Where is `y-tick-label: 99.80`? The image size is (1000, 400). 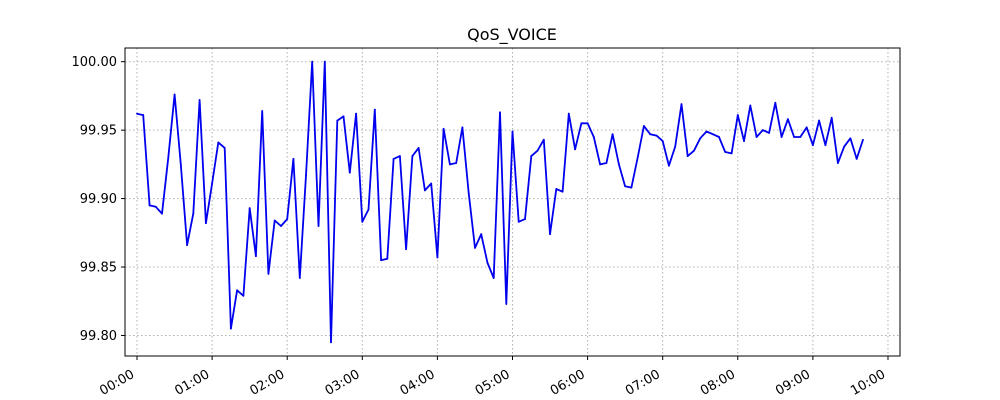
y-tick-label: 99.80 is located at coordinates (98, 336).